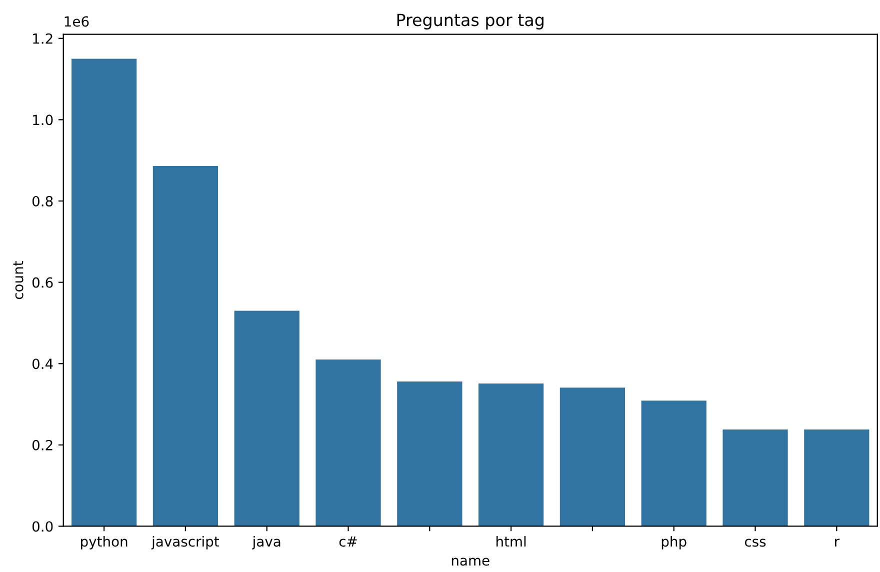 The height and width of the screenshot is (572, 880). Describe the element at coordinates (674, 543) in the screenshot. I see `x-tick-label: php` at that location.